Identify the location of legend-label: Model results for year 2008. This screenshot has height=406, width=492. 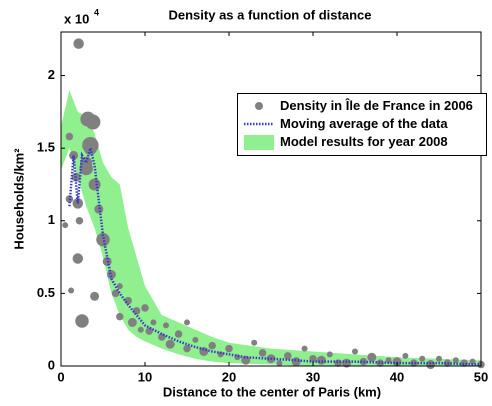
(364, 141).